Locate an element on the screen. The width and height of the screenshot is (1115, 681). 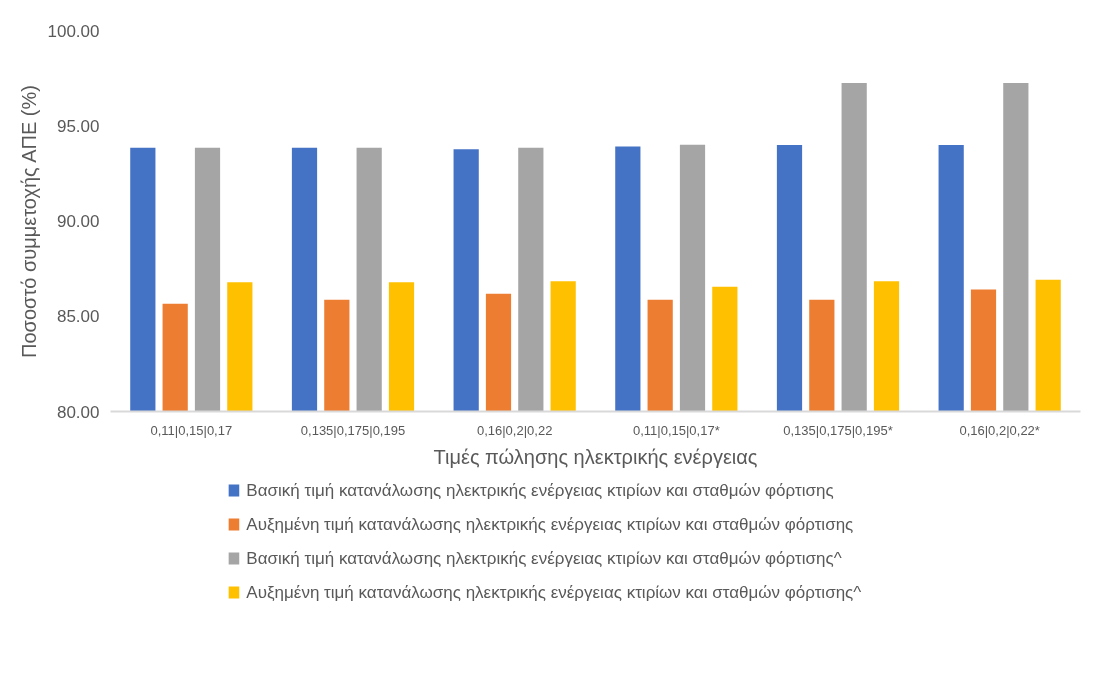
legend-label: Βασική τιμή κατανάλωσης ηλεκτρικής ενέργειας κτιρίων και σταθμών φόρτισης^ is located at coordinates (544, 558).